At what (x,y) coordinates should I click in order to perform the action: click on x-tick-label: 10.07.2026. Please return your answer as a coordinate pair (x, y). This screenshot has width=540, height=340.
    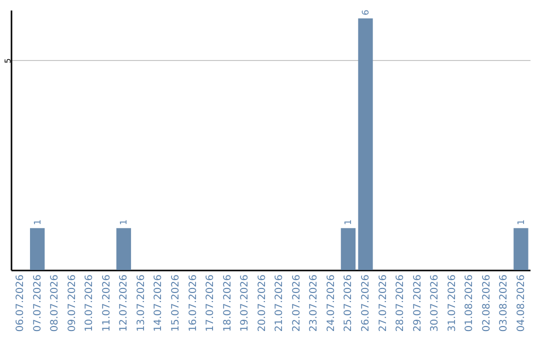
    Looking at the image, I should click on (90, 303).